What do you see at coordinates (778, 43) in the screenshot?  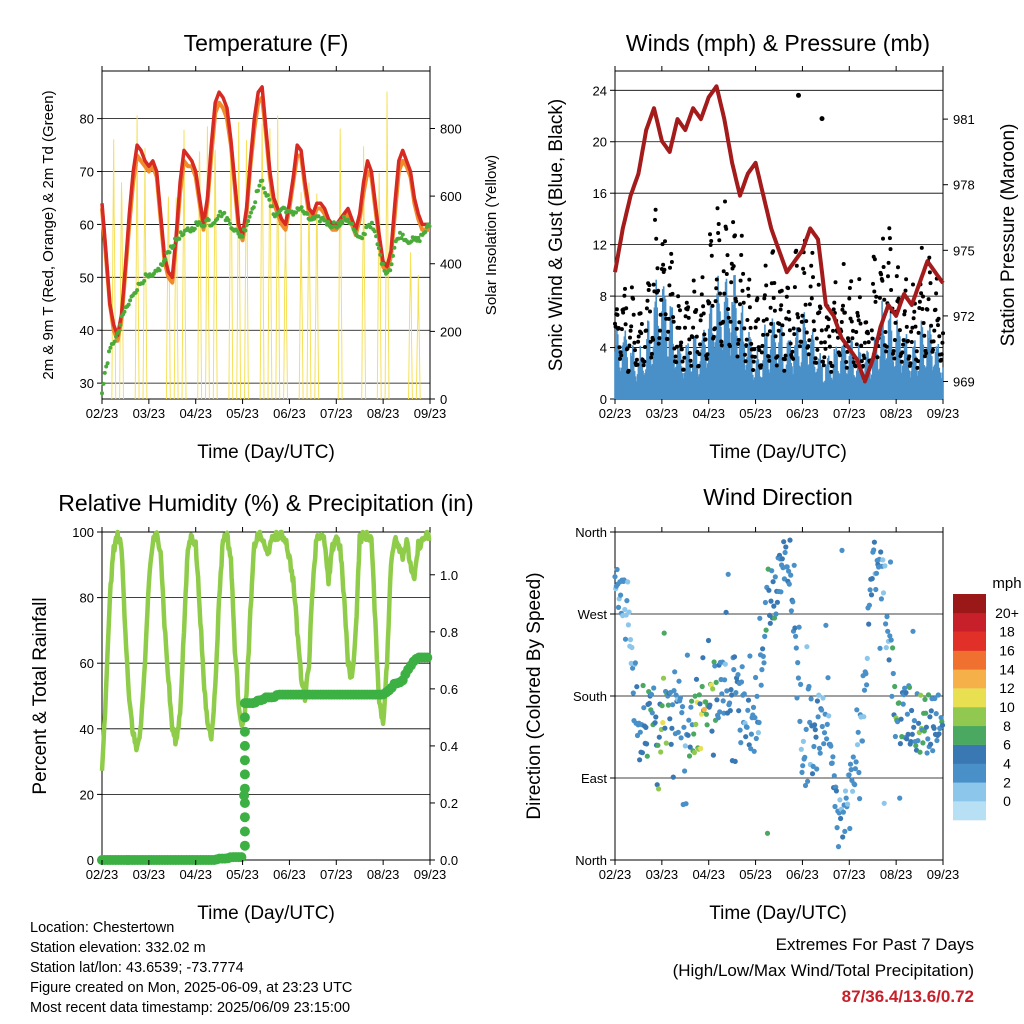 I see `winds-title: Winds (mph) & Pressure (mb)` at bounding box center [778, 43].